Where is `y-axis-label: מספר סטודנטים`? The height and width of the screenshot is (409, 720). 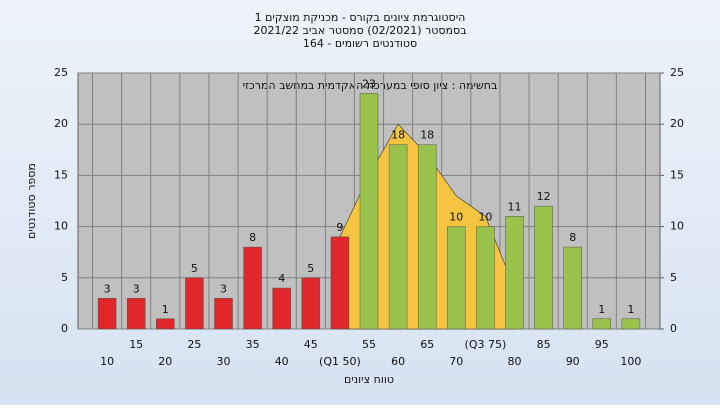 y-axis-label: מספר סטודנטים is located at coordinates (31, 201).